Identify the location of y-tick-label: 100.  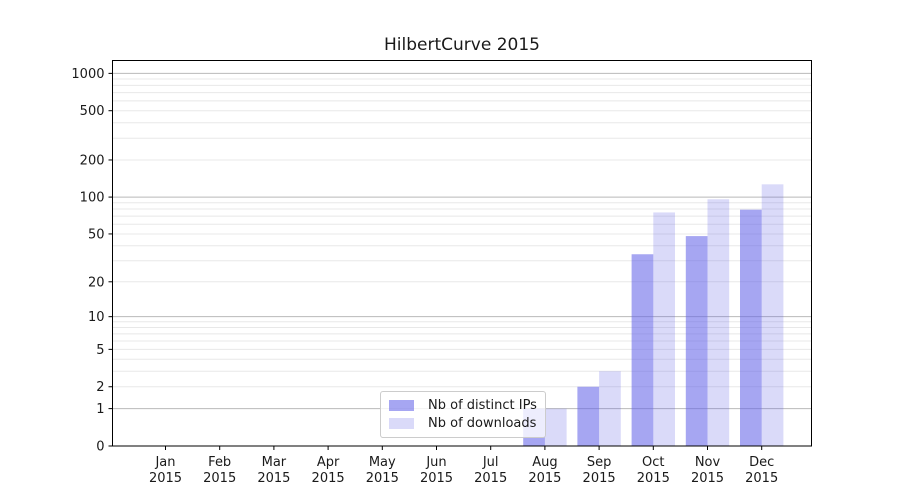
(92, 198).